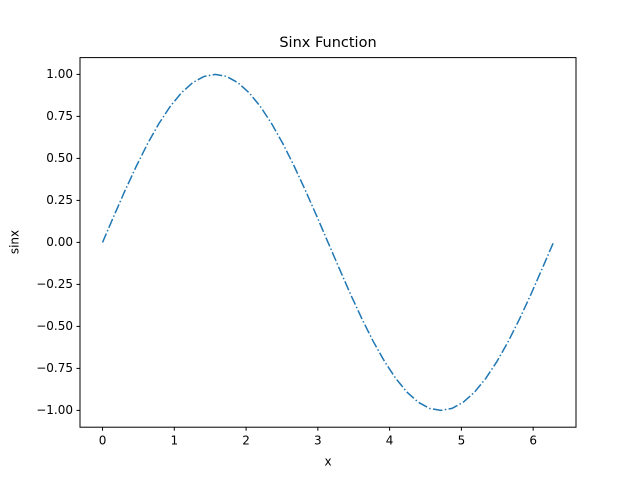 Image resolution: width=640 pixels, height=480 pixels. What do you see at coordinates (54, 368) in the screenshot?
I see `y-tick-label: −0.75` at bounding box center [54, 368].